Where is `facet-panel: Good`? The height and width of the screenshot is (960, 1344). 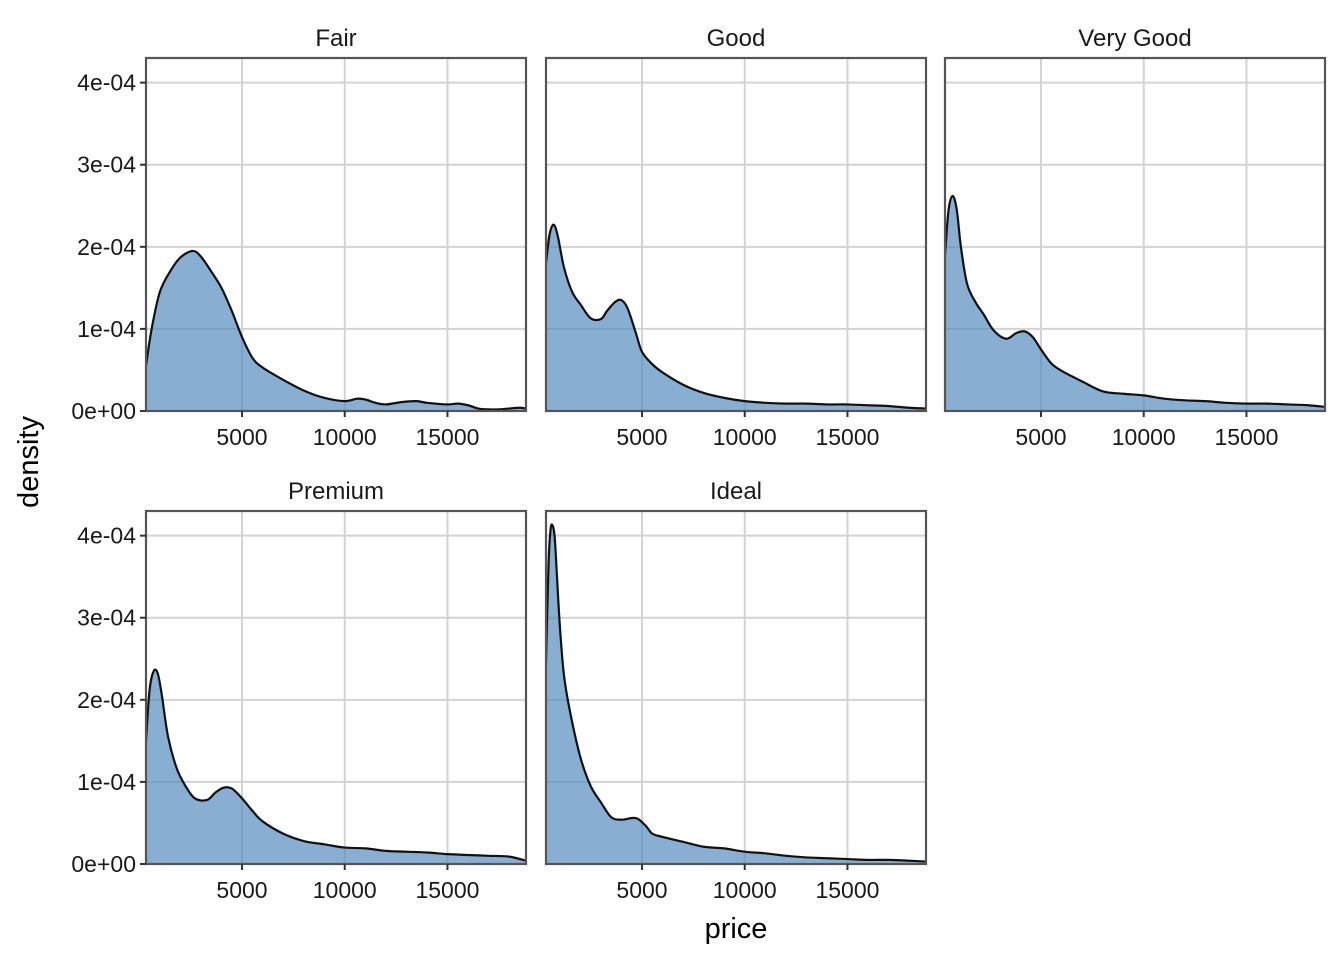 facet-panel: Good is located at coordinates (736, 219).